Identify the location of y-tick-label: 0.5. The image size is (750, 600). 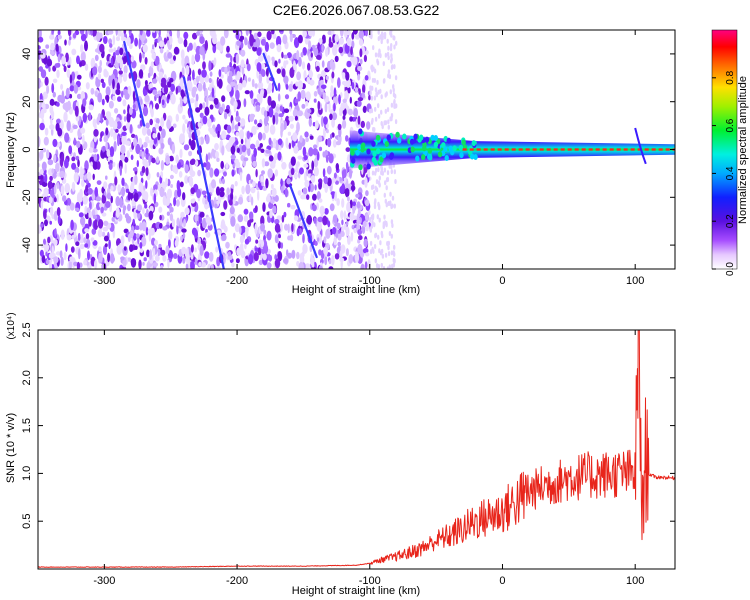
(27, 521).